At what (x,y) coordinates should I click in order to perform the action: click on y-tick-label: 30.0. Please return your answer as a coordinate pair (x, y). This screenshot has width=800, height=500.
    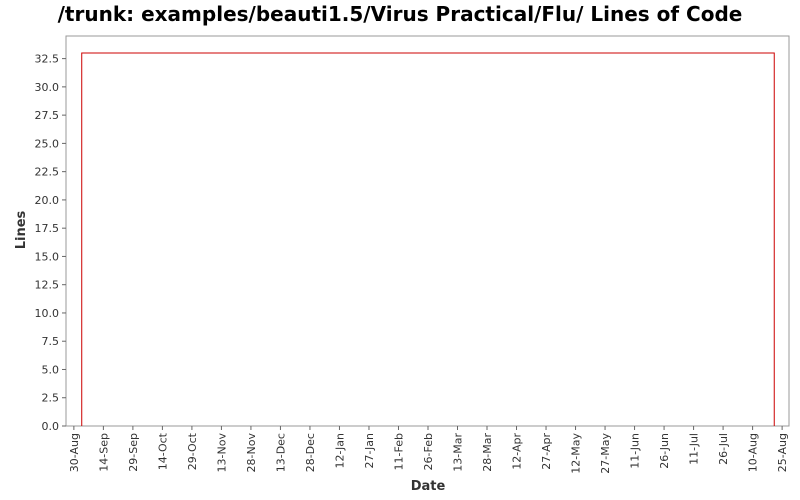
    Looking at the image, I should click on (47, 87).